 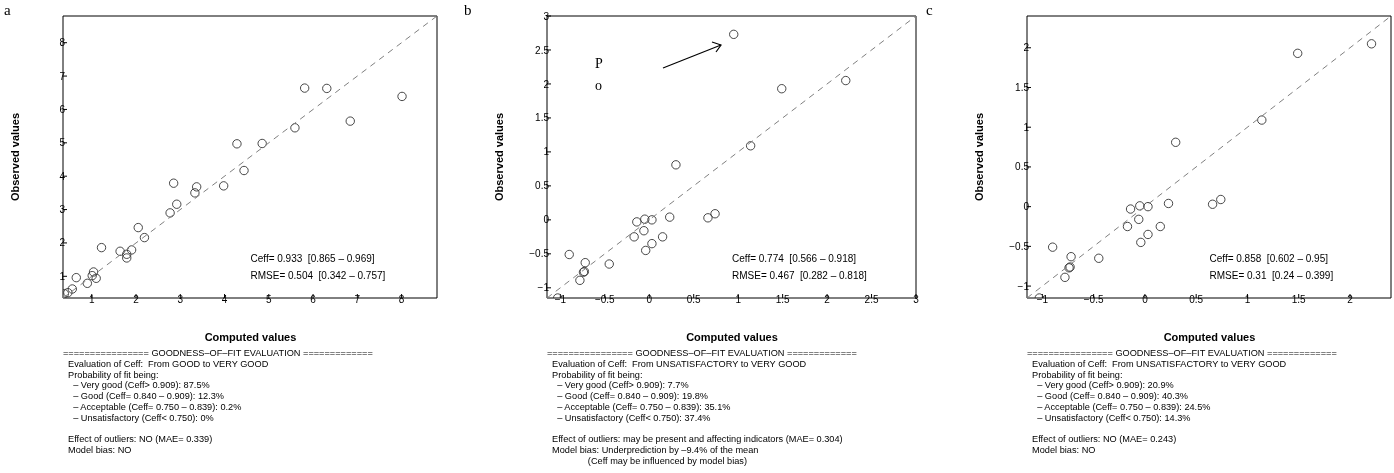 What do you see at coordinates (62, 109) in the screenshot?
I see `y-tick-label: 6` at bounding box center [62, 109].